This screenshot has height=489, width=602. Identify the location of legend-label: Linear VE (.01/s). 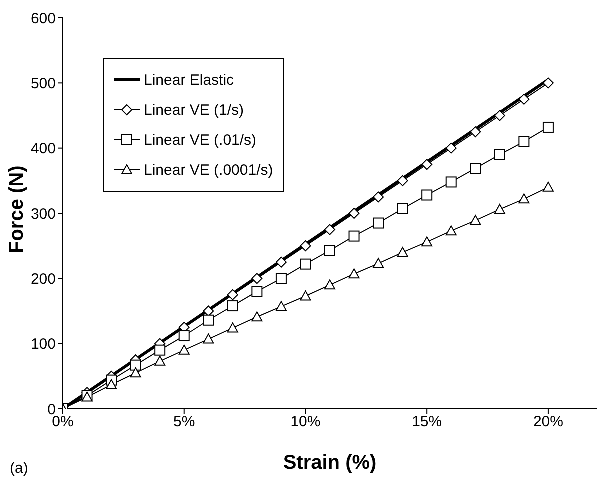
(200, 140).